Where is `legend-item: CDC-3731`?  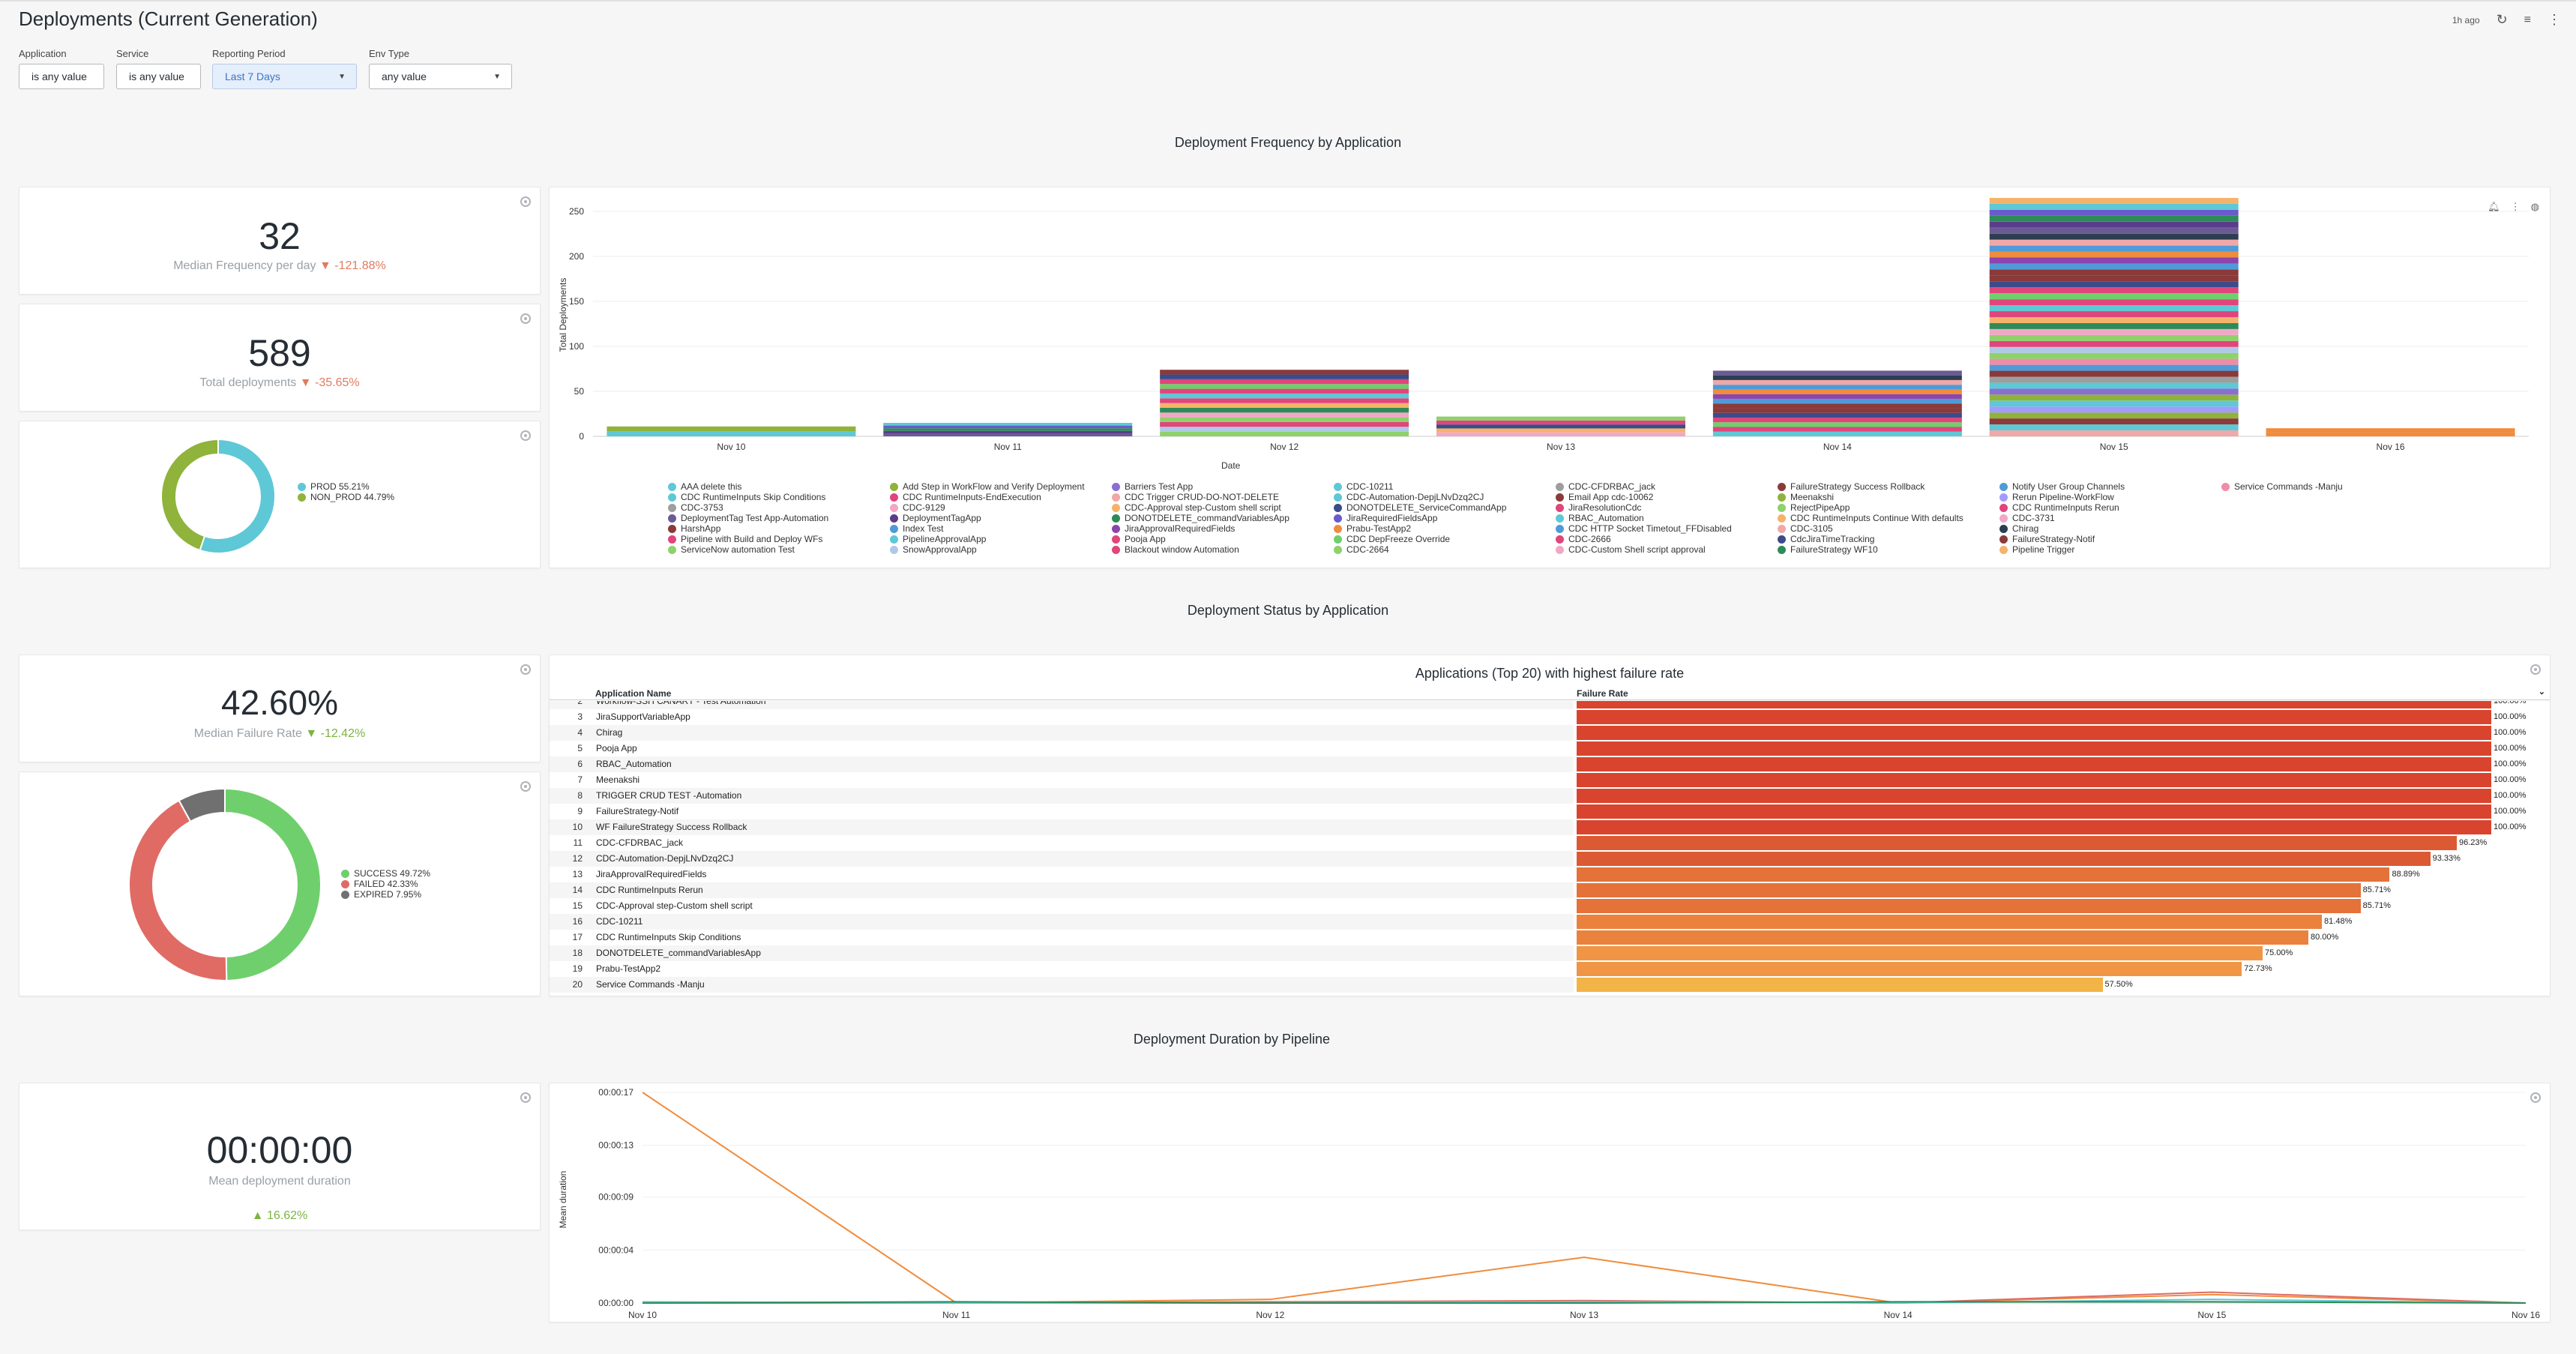
legend-item: CDC-3731 is located at coordinates (2110, 518).